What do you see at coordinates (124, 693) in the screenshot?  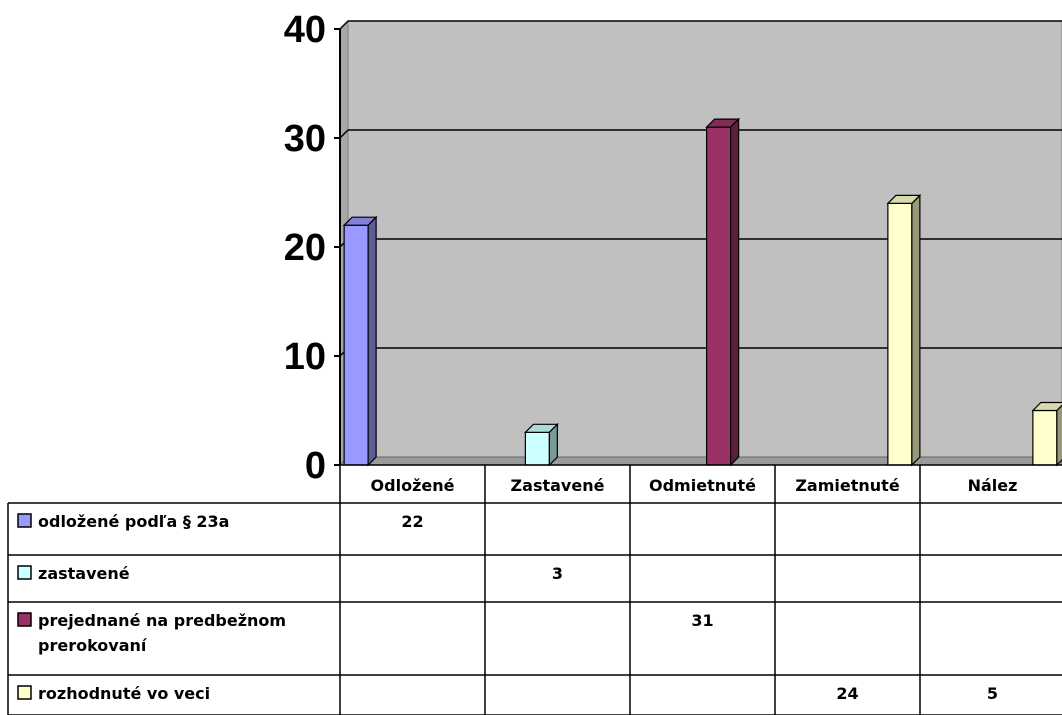 I see `legend-label: rozhodnuté vo veci` at bounding box center [124, 693].